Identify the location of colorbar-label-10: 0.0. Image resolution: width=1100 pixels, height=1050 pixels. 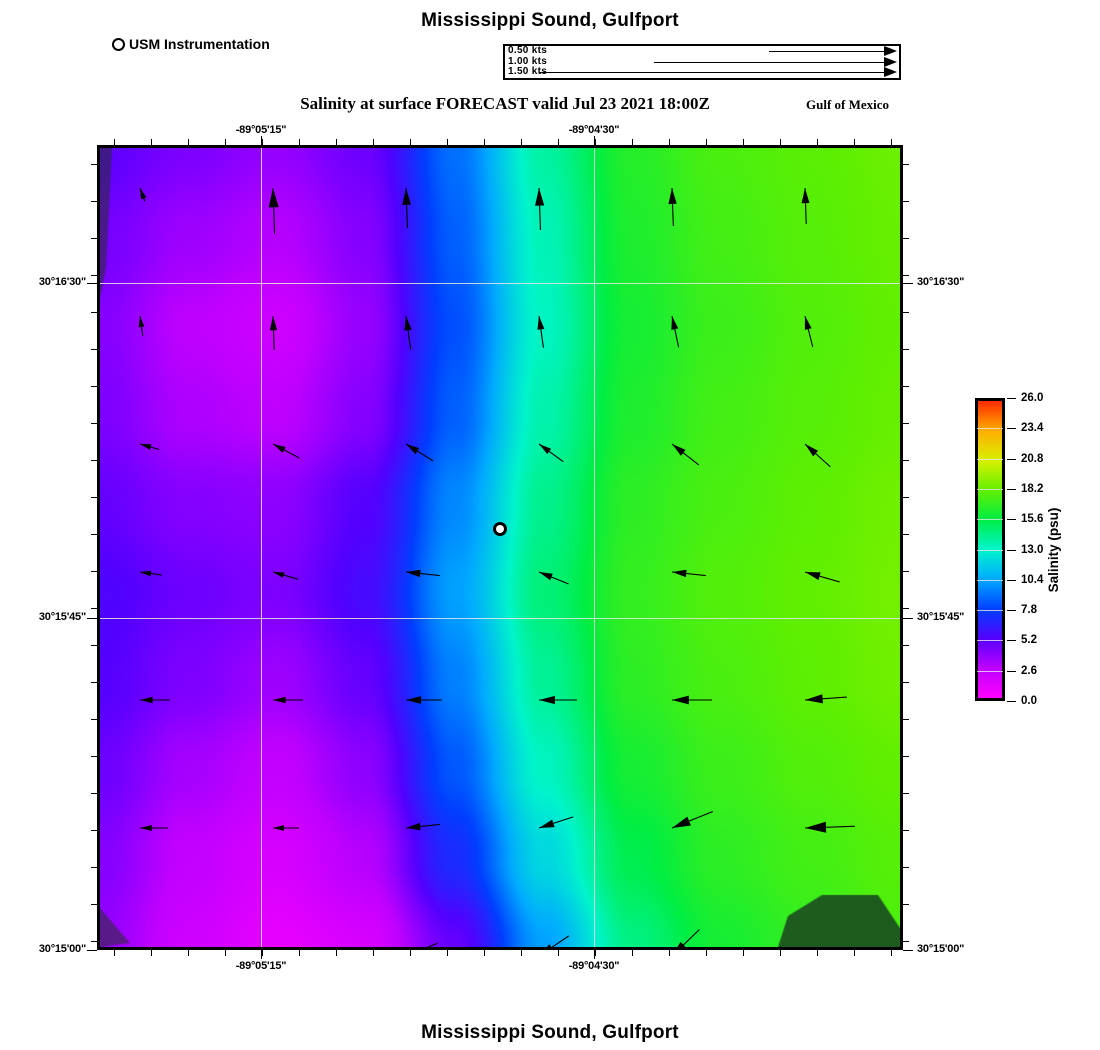
(1029, 701).